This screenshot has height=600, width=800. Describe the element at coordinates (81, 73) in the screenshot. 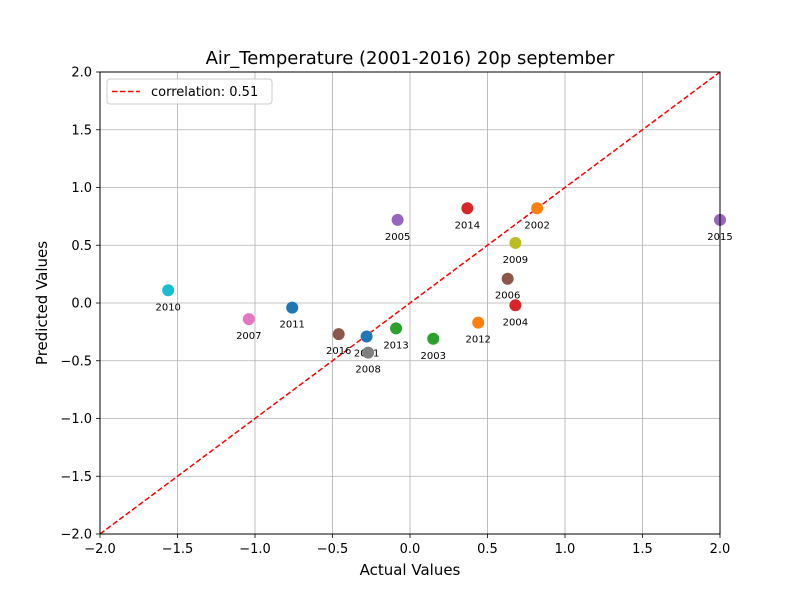

I see `y-tick-label: 2.0` at that location.